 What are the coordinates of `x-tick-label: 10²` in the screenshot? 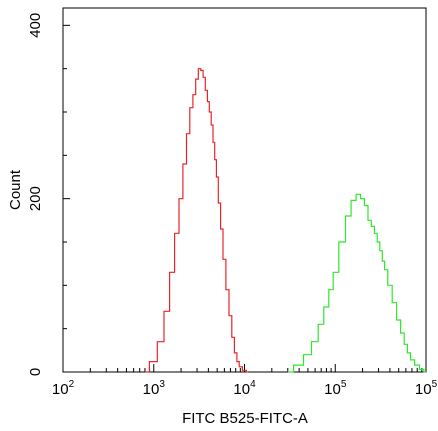 It's located at (63, 388).